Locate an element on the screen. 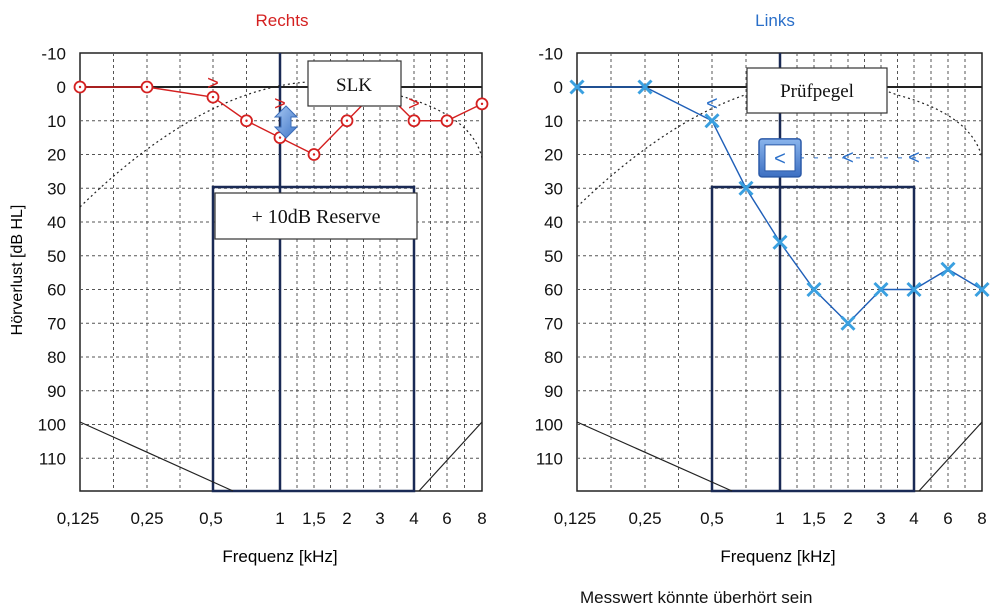  uncomfortable-level-curve is located at coordinates (281, 144).